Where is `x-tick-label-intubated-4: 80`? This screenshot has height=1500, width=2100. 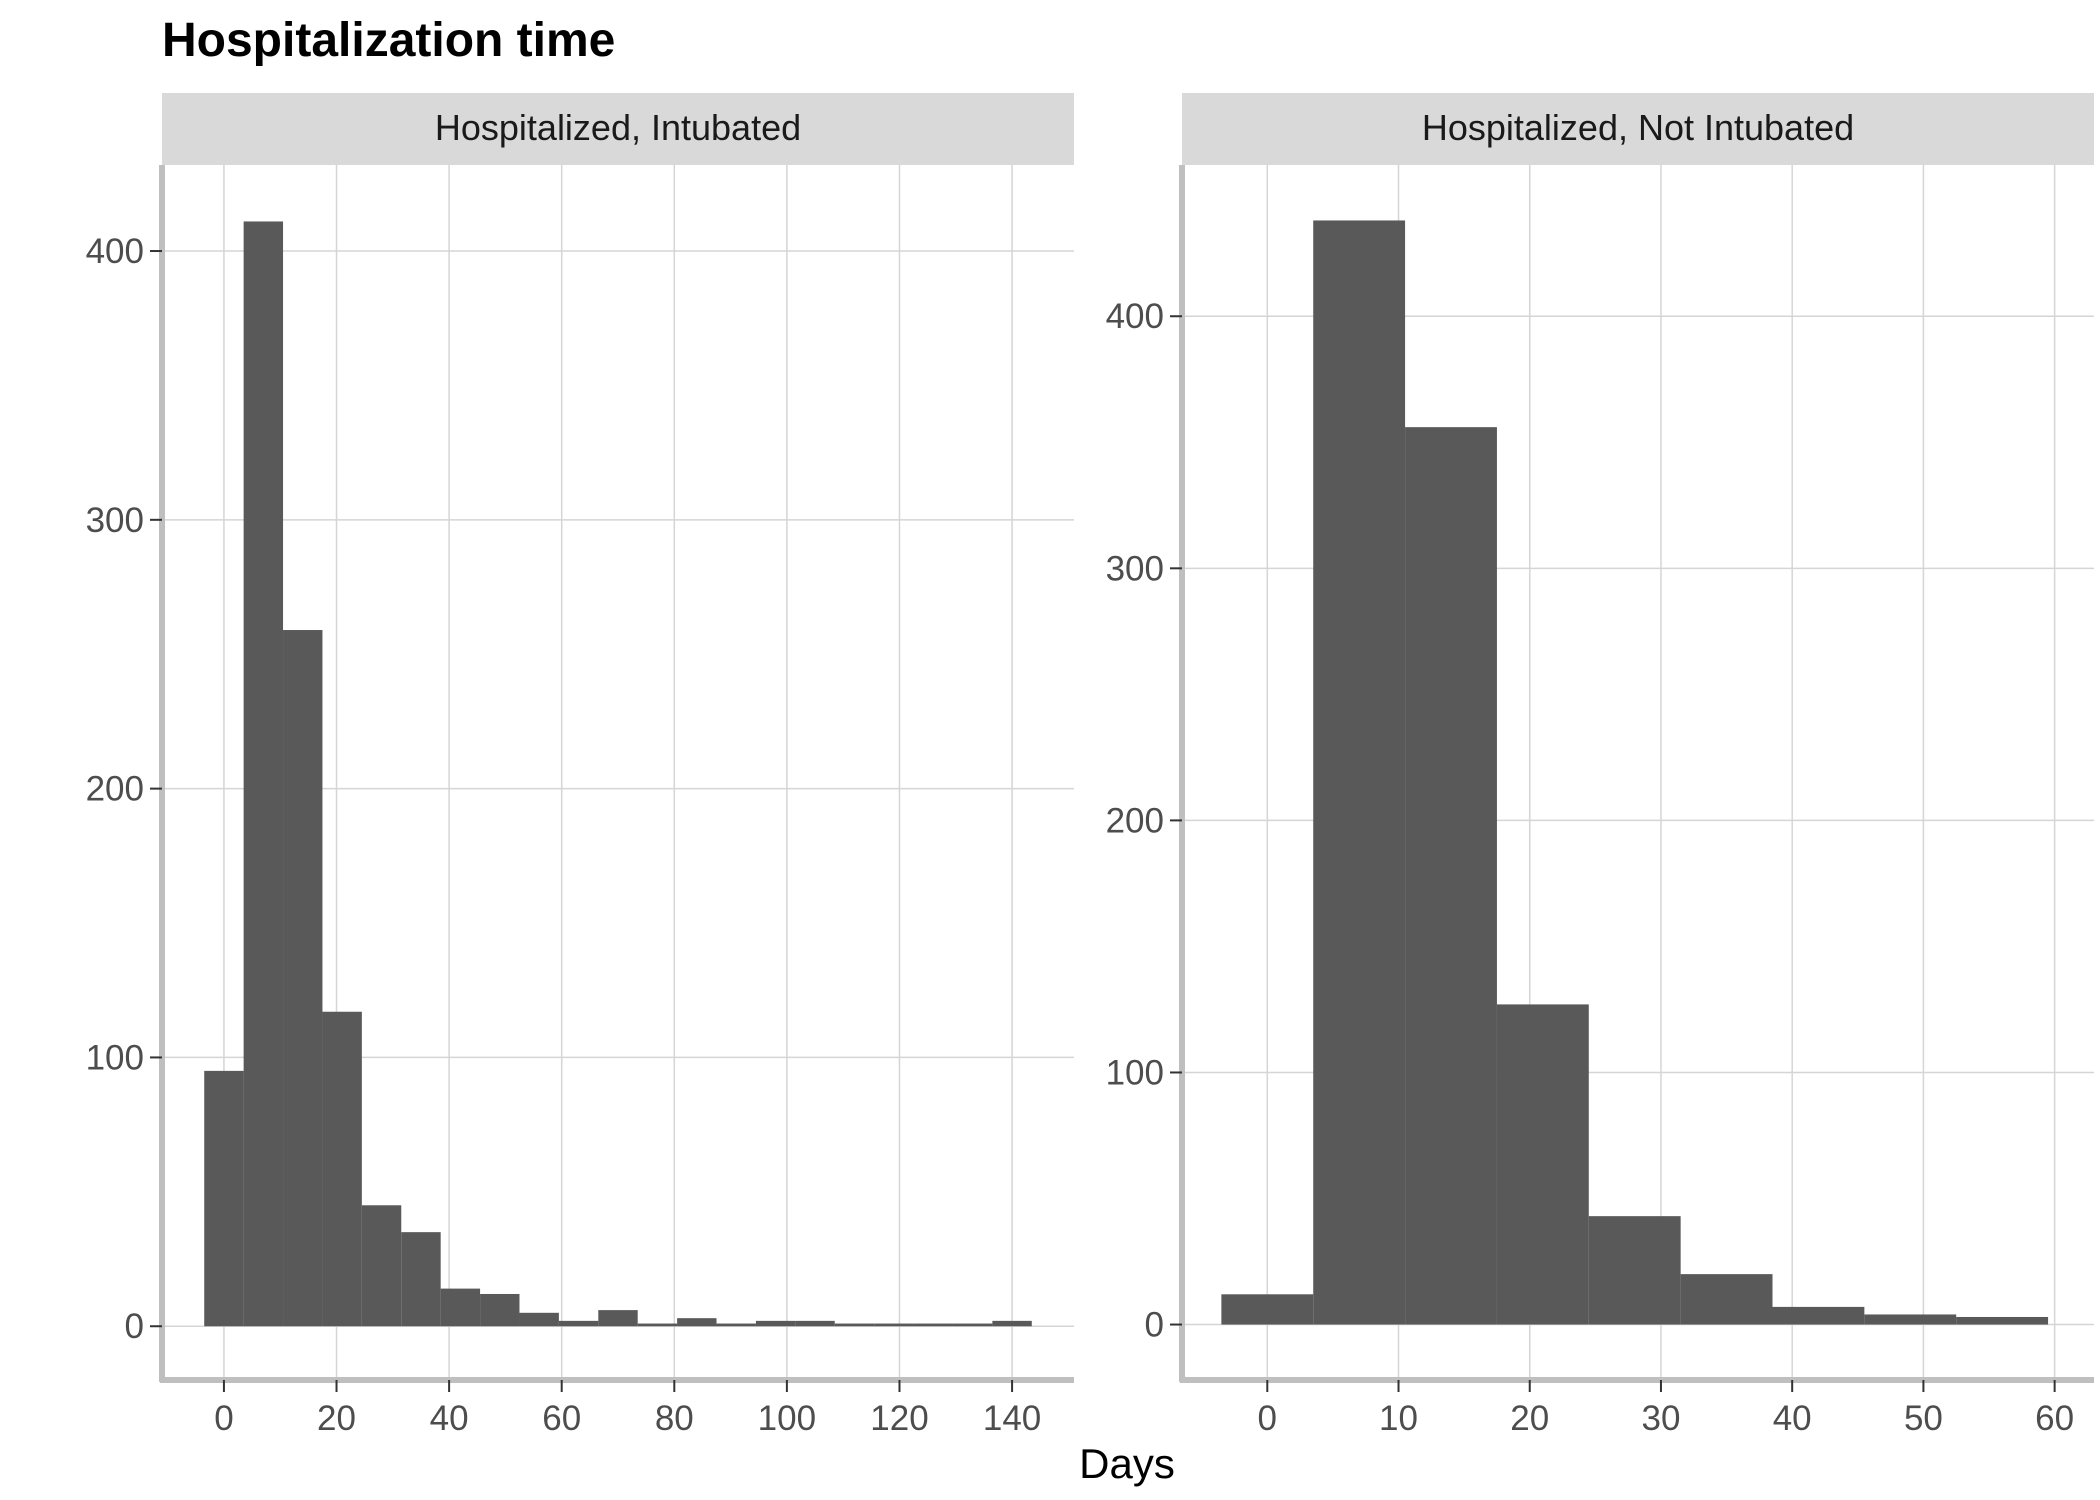
x-tick-label-intubated-4: 80 is located at coordinates (674, 1418).